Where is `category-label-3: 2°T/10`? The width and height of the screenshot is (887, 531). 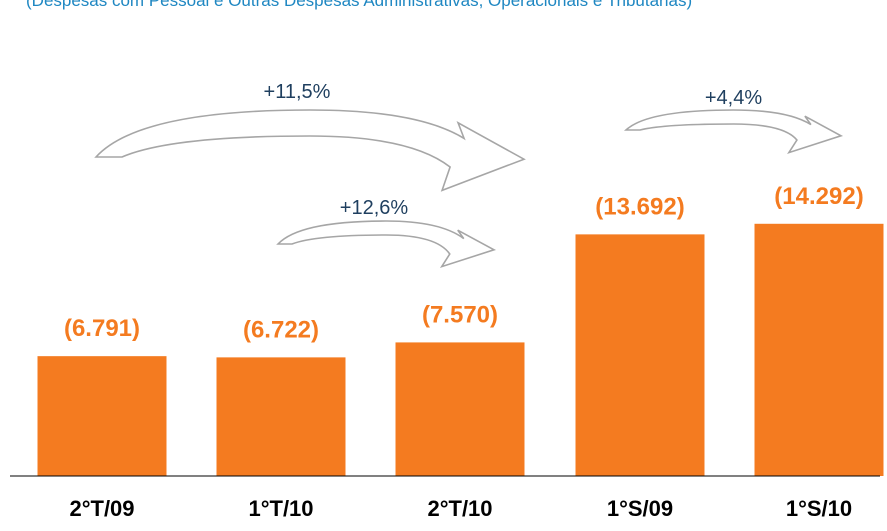
category-label-3: 2°T/10 is located at coordinates (459, 508).